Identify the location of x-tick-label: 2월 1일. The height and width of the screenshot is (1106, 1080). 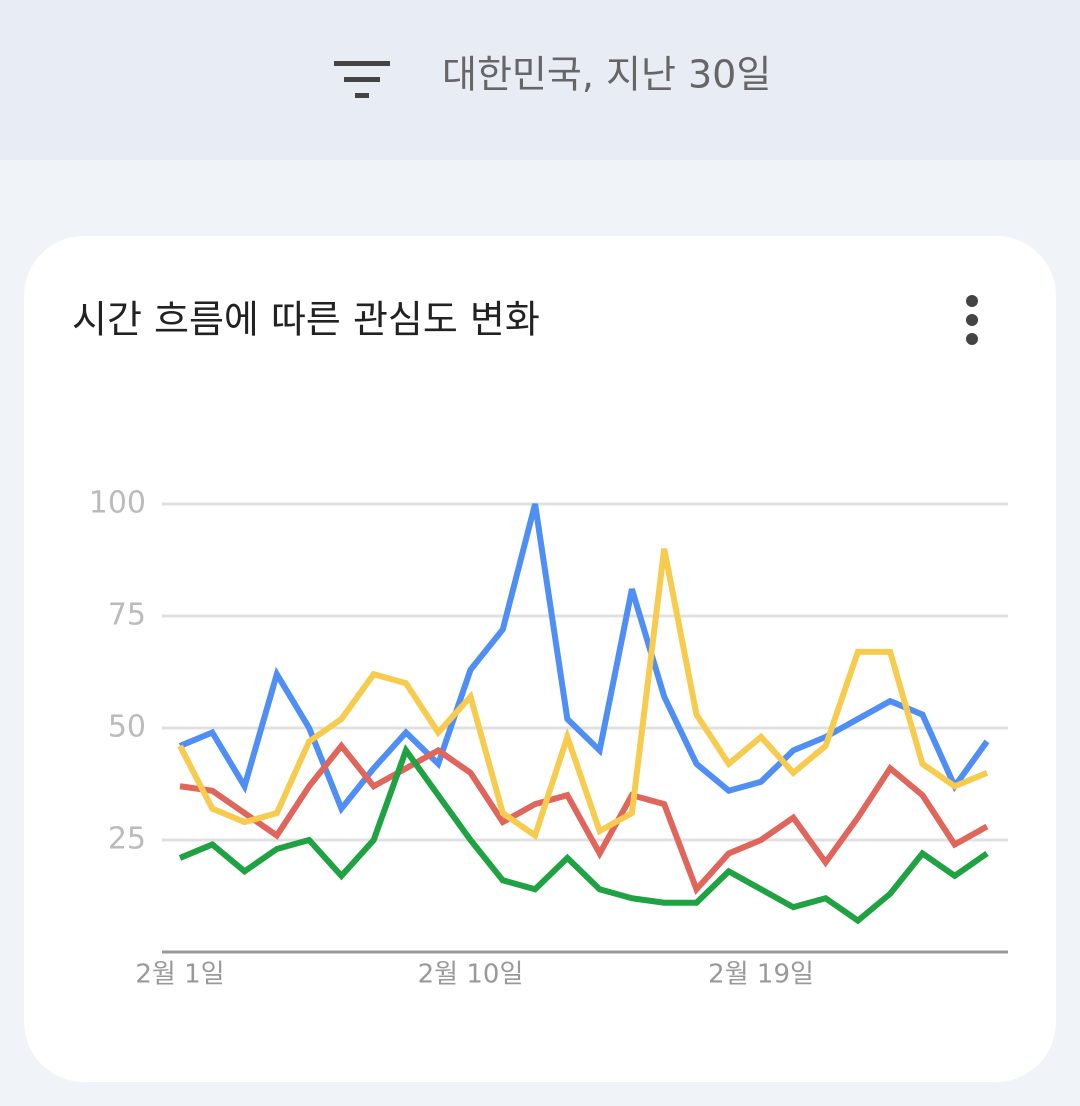
(179, 975).